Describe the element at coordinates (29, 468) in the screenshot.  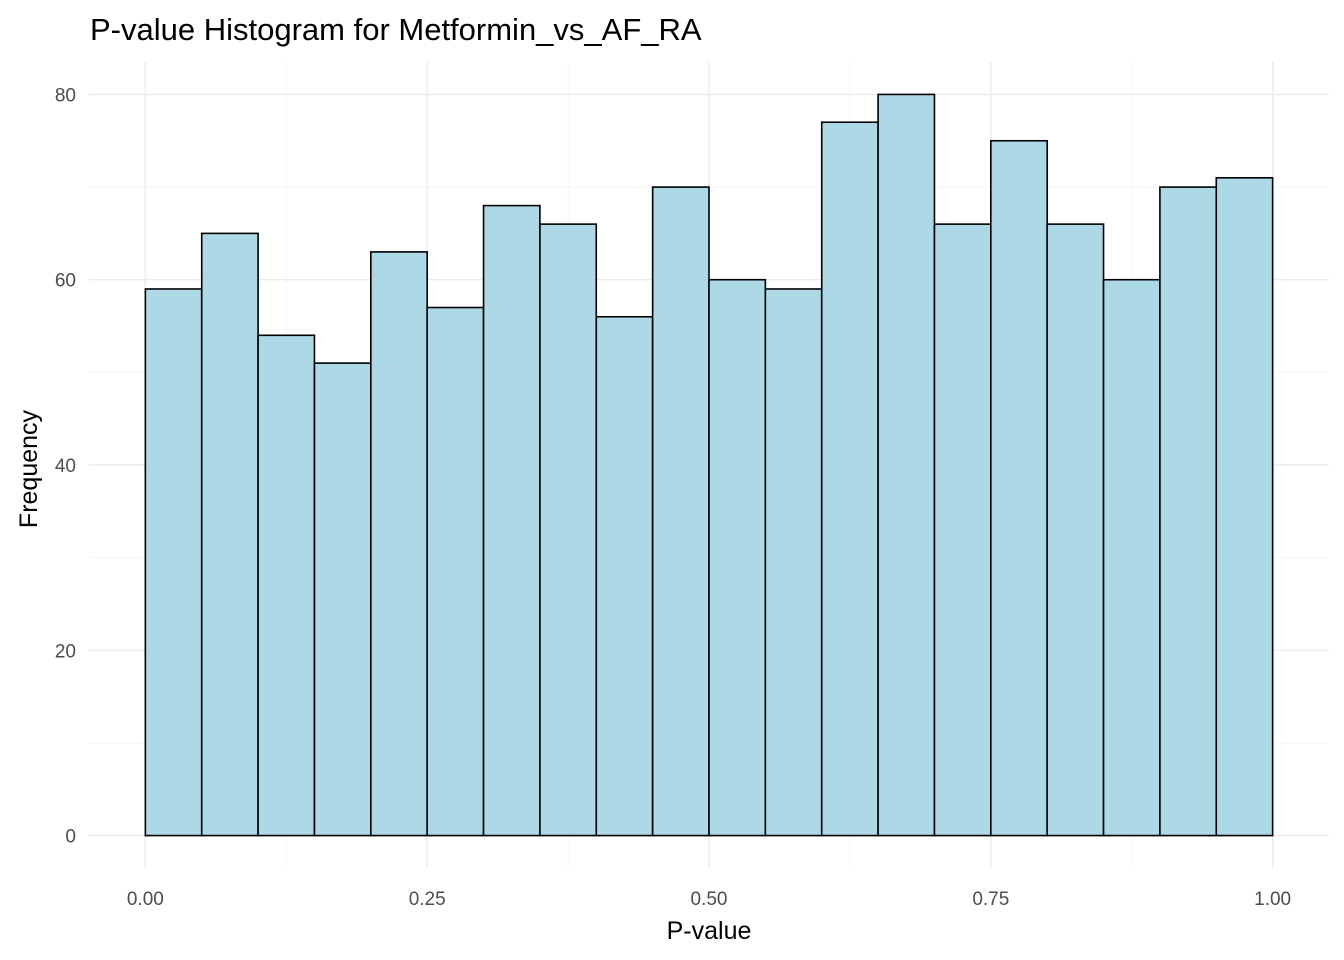
I see `y-axis-label: Frequency` at that location.